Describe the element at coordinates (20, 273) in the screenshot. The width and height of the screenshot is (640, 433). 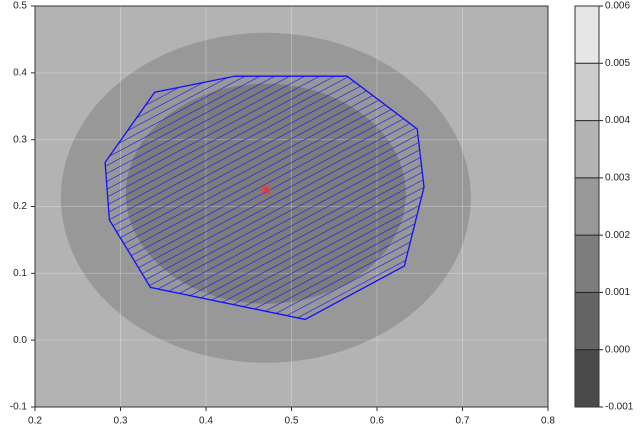
I see `y-tick-label: 0.1` at that location.